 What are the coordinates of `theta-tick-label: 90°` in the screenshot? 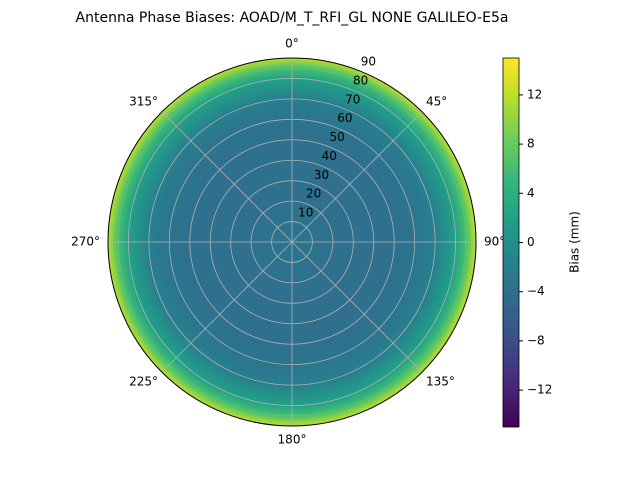 It's located at (494, 242).